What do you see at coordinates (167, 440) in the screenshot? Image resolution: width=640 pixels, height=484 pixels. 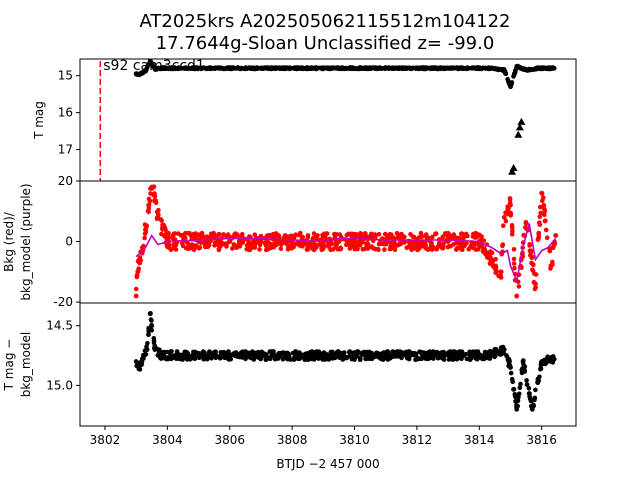 I see `x-tick-label: 3804` at bounding box center [167, 440].